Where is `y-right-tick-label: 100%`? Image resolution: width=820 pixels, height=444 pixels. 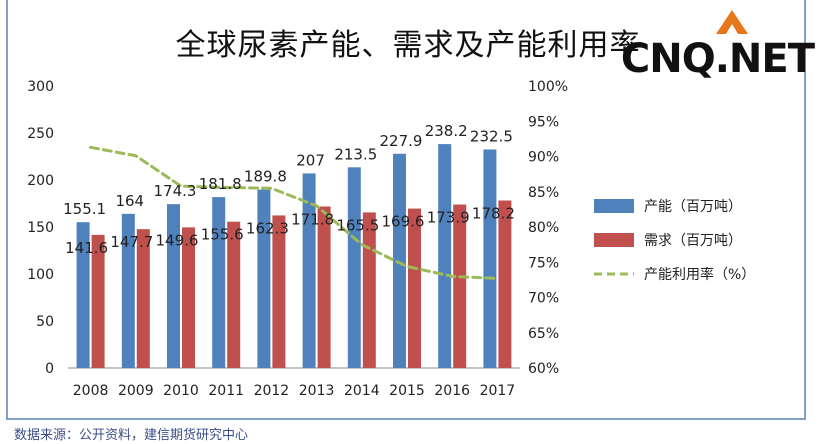
y-right-tick-label: 100% is located at coordinates (548, 87).